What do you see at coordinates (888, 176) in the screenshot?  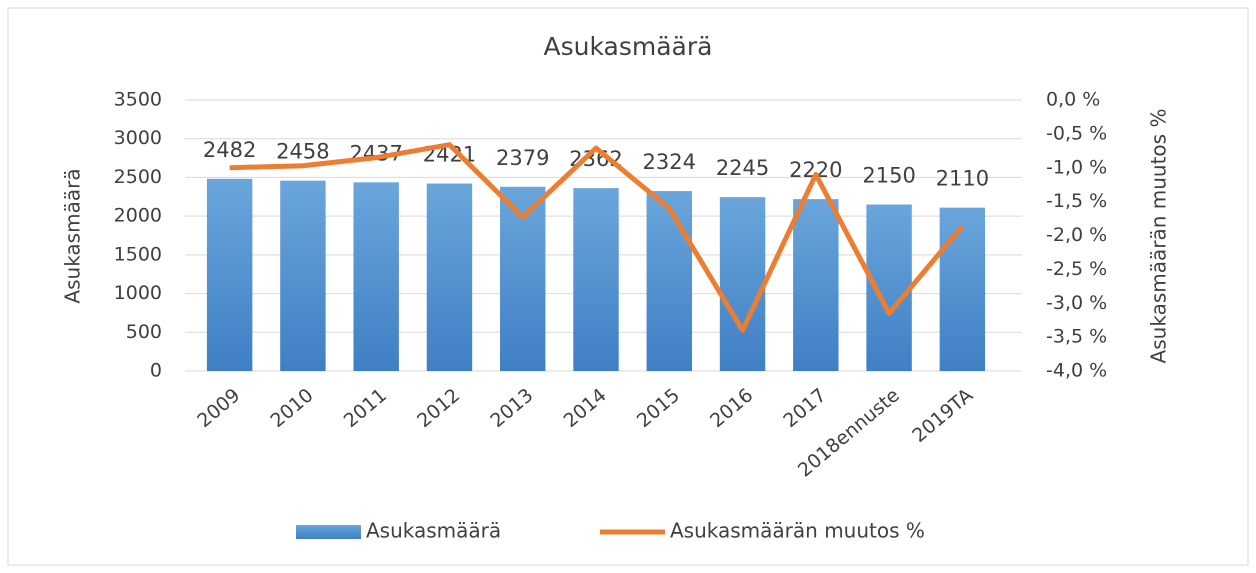 I see `data-label: 2150` at bounding box center [888, 176].